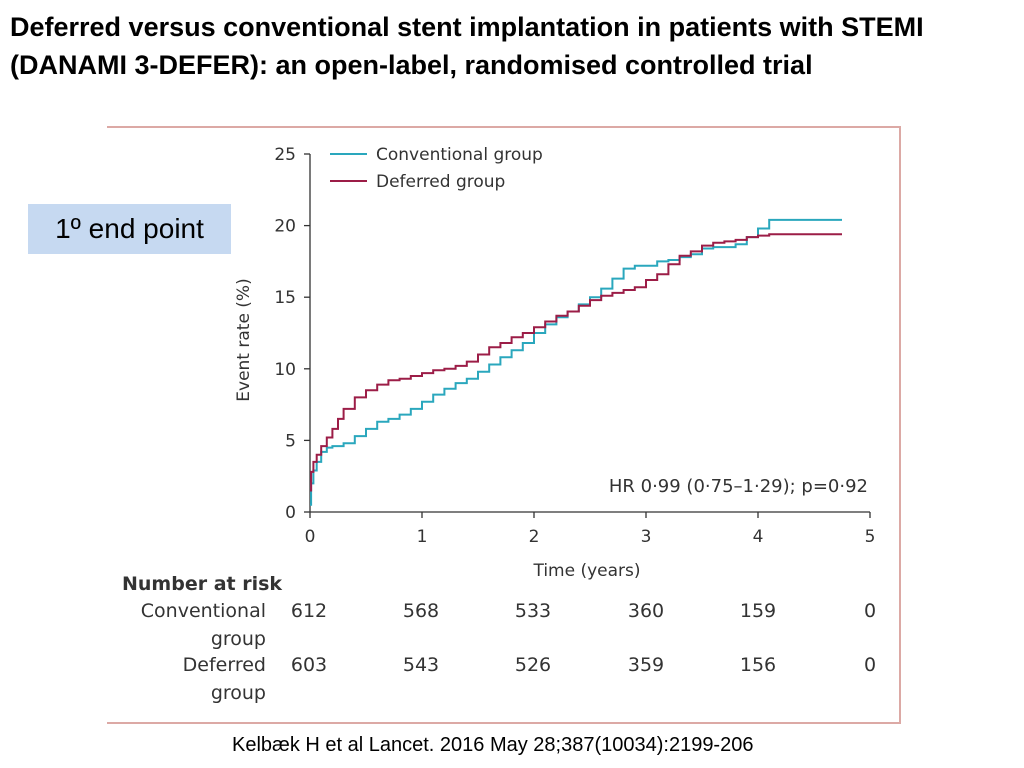 The height and width of the screenshot is (768, 1024). What do you see at coordinates (440, 182) in the screenshot?
I see `legend-label-deferred: Deferred group` at bounding box center [440, 182].